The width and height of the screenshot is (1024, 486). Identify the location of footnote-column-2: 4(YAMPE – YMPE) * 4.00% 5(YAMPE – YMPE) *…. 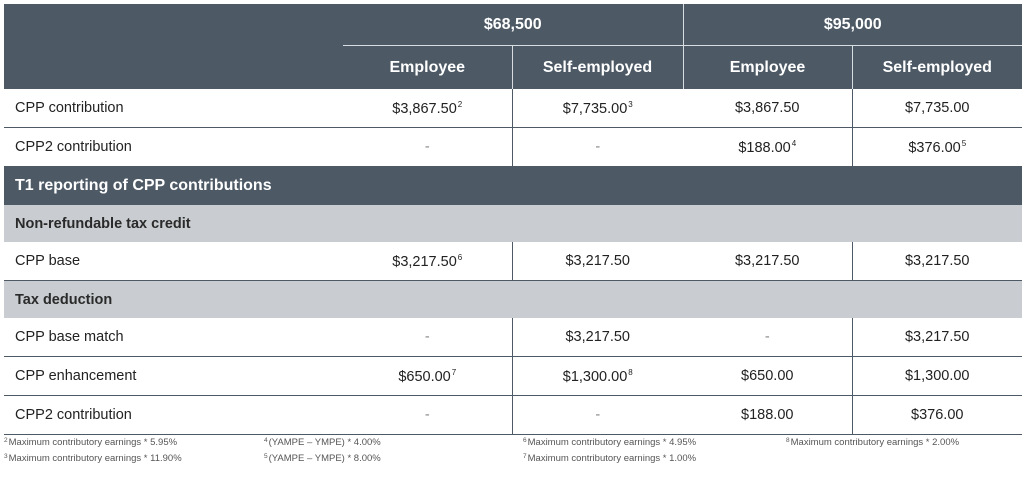
(322, 450).